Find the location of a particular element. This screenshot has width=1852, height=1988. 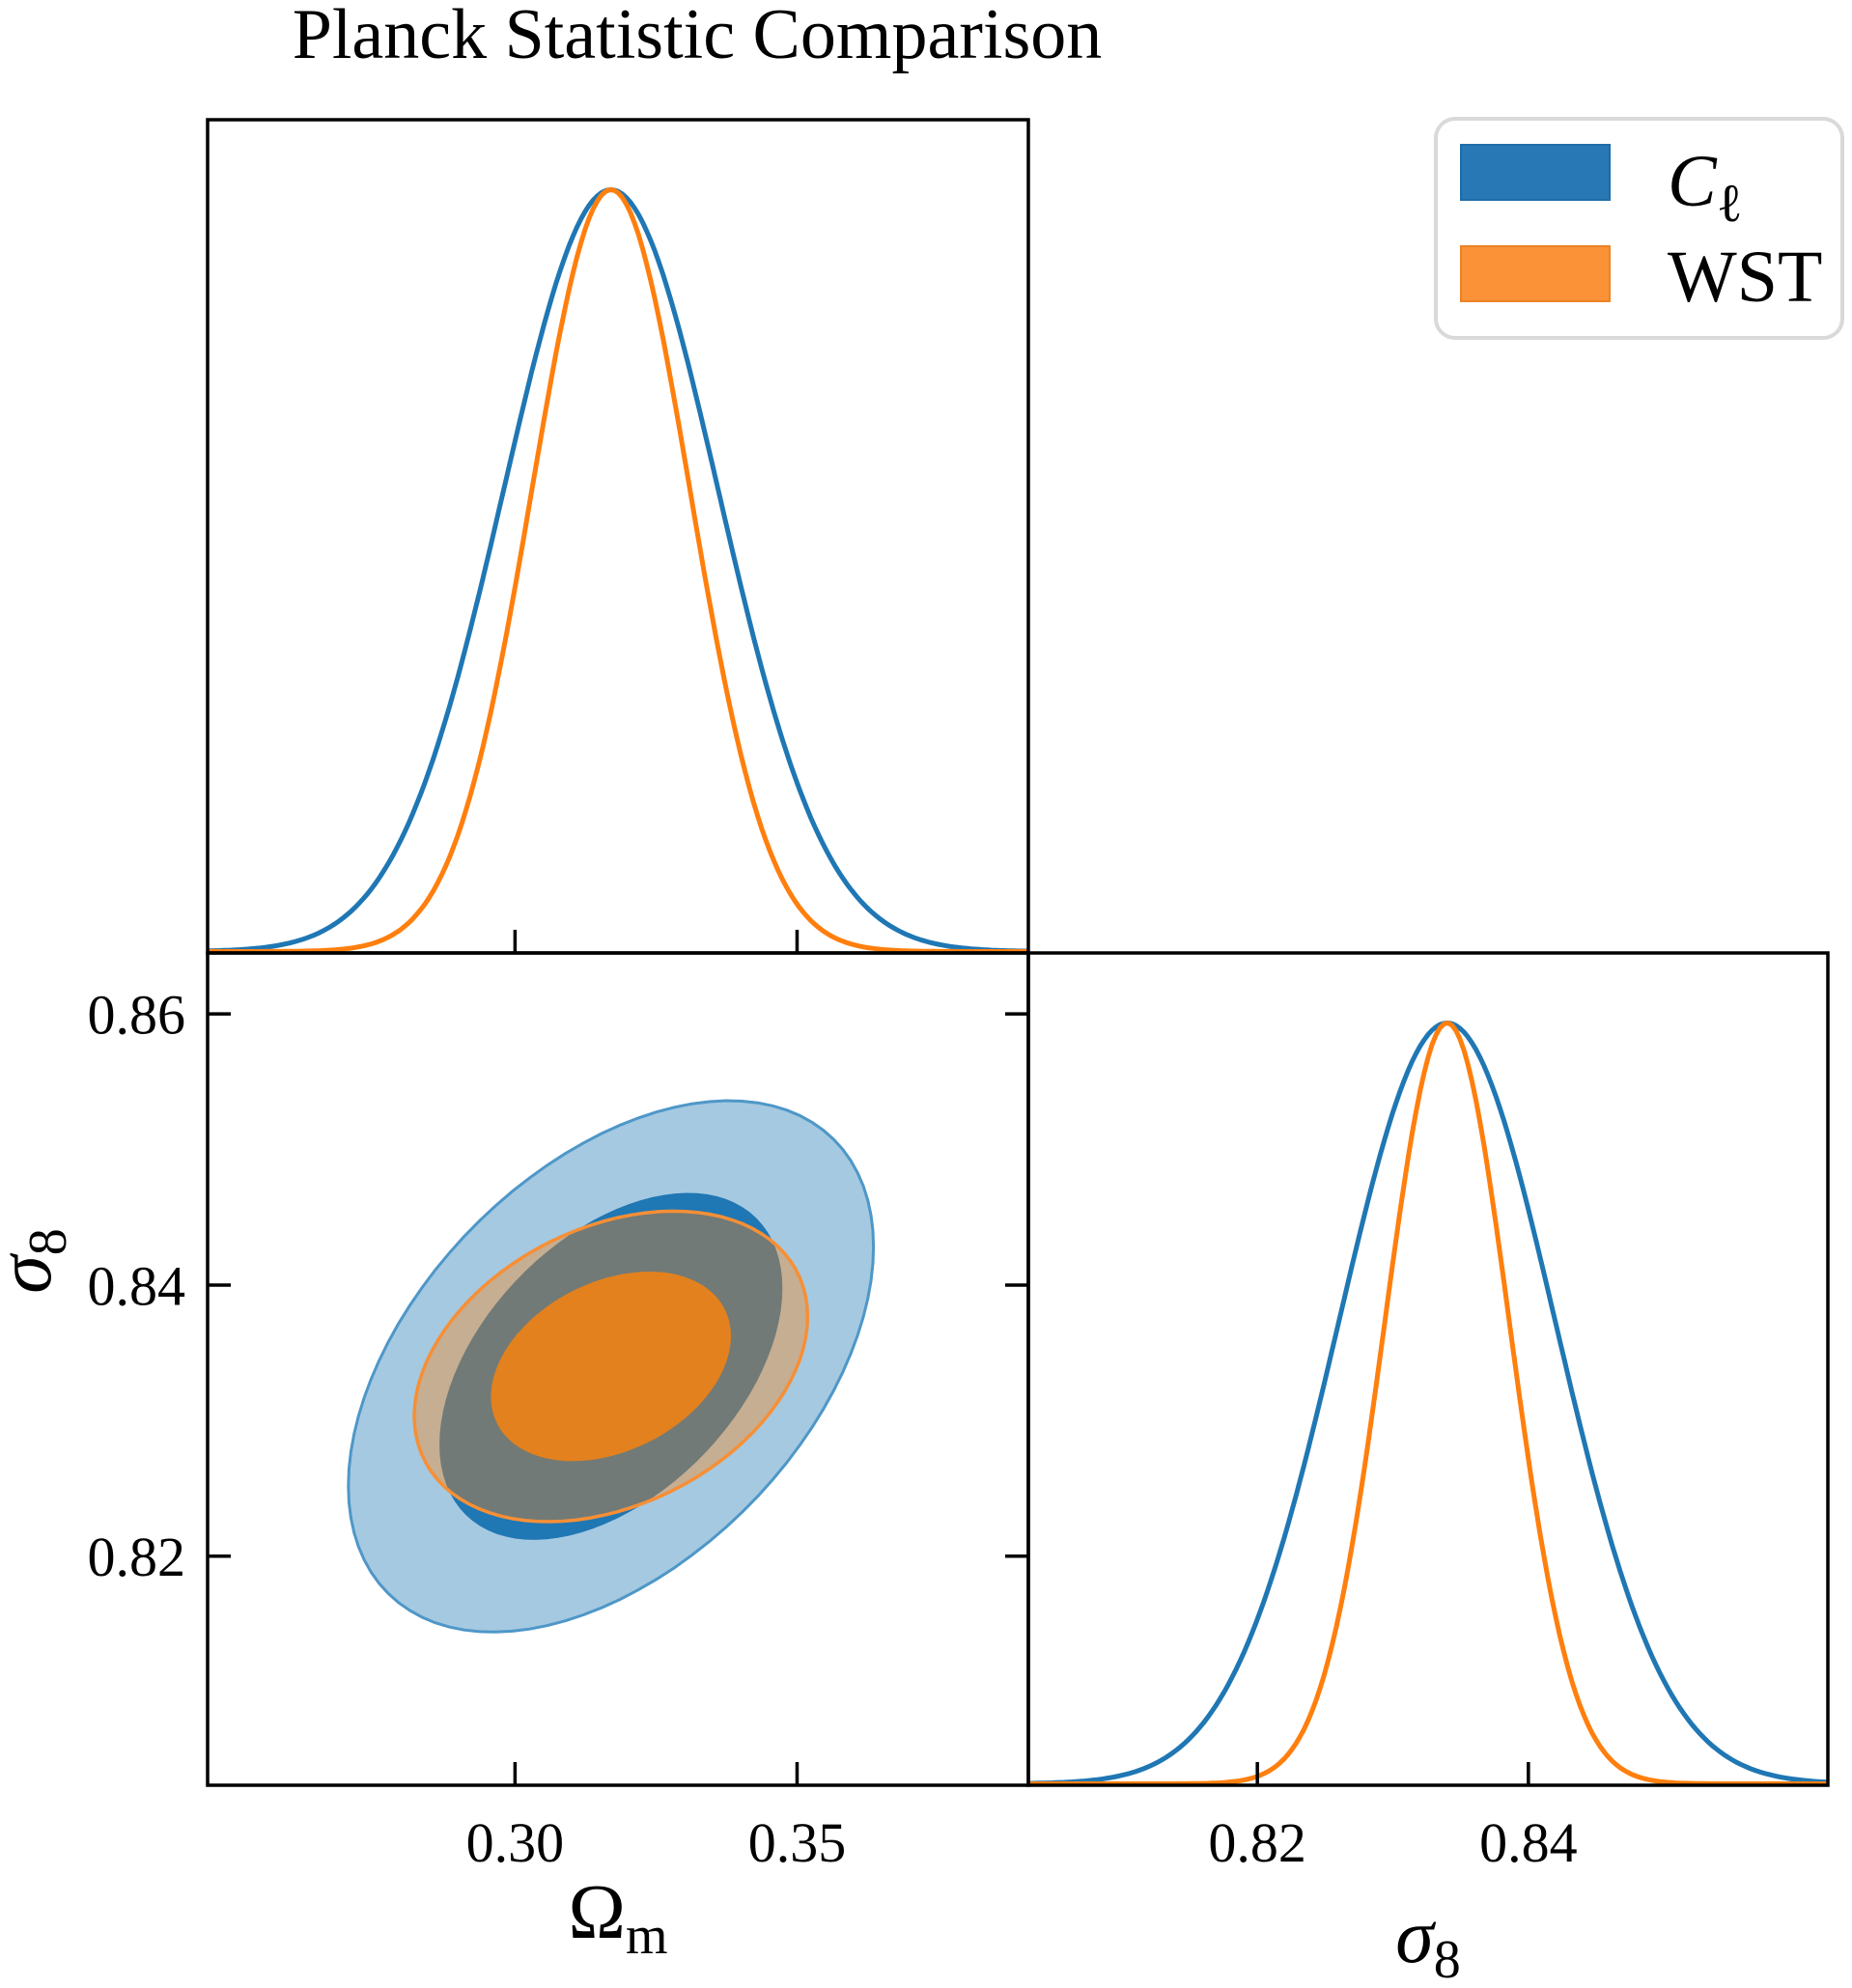

y-axis-label-sigma-8: σ8 is located at coordinates (39, 1261).